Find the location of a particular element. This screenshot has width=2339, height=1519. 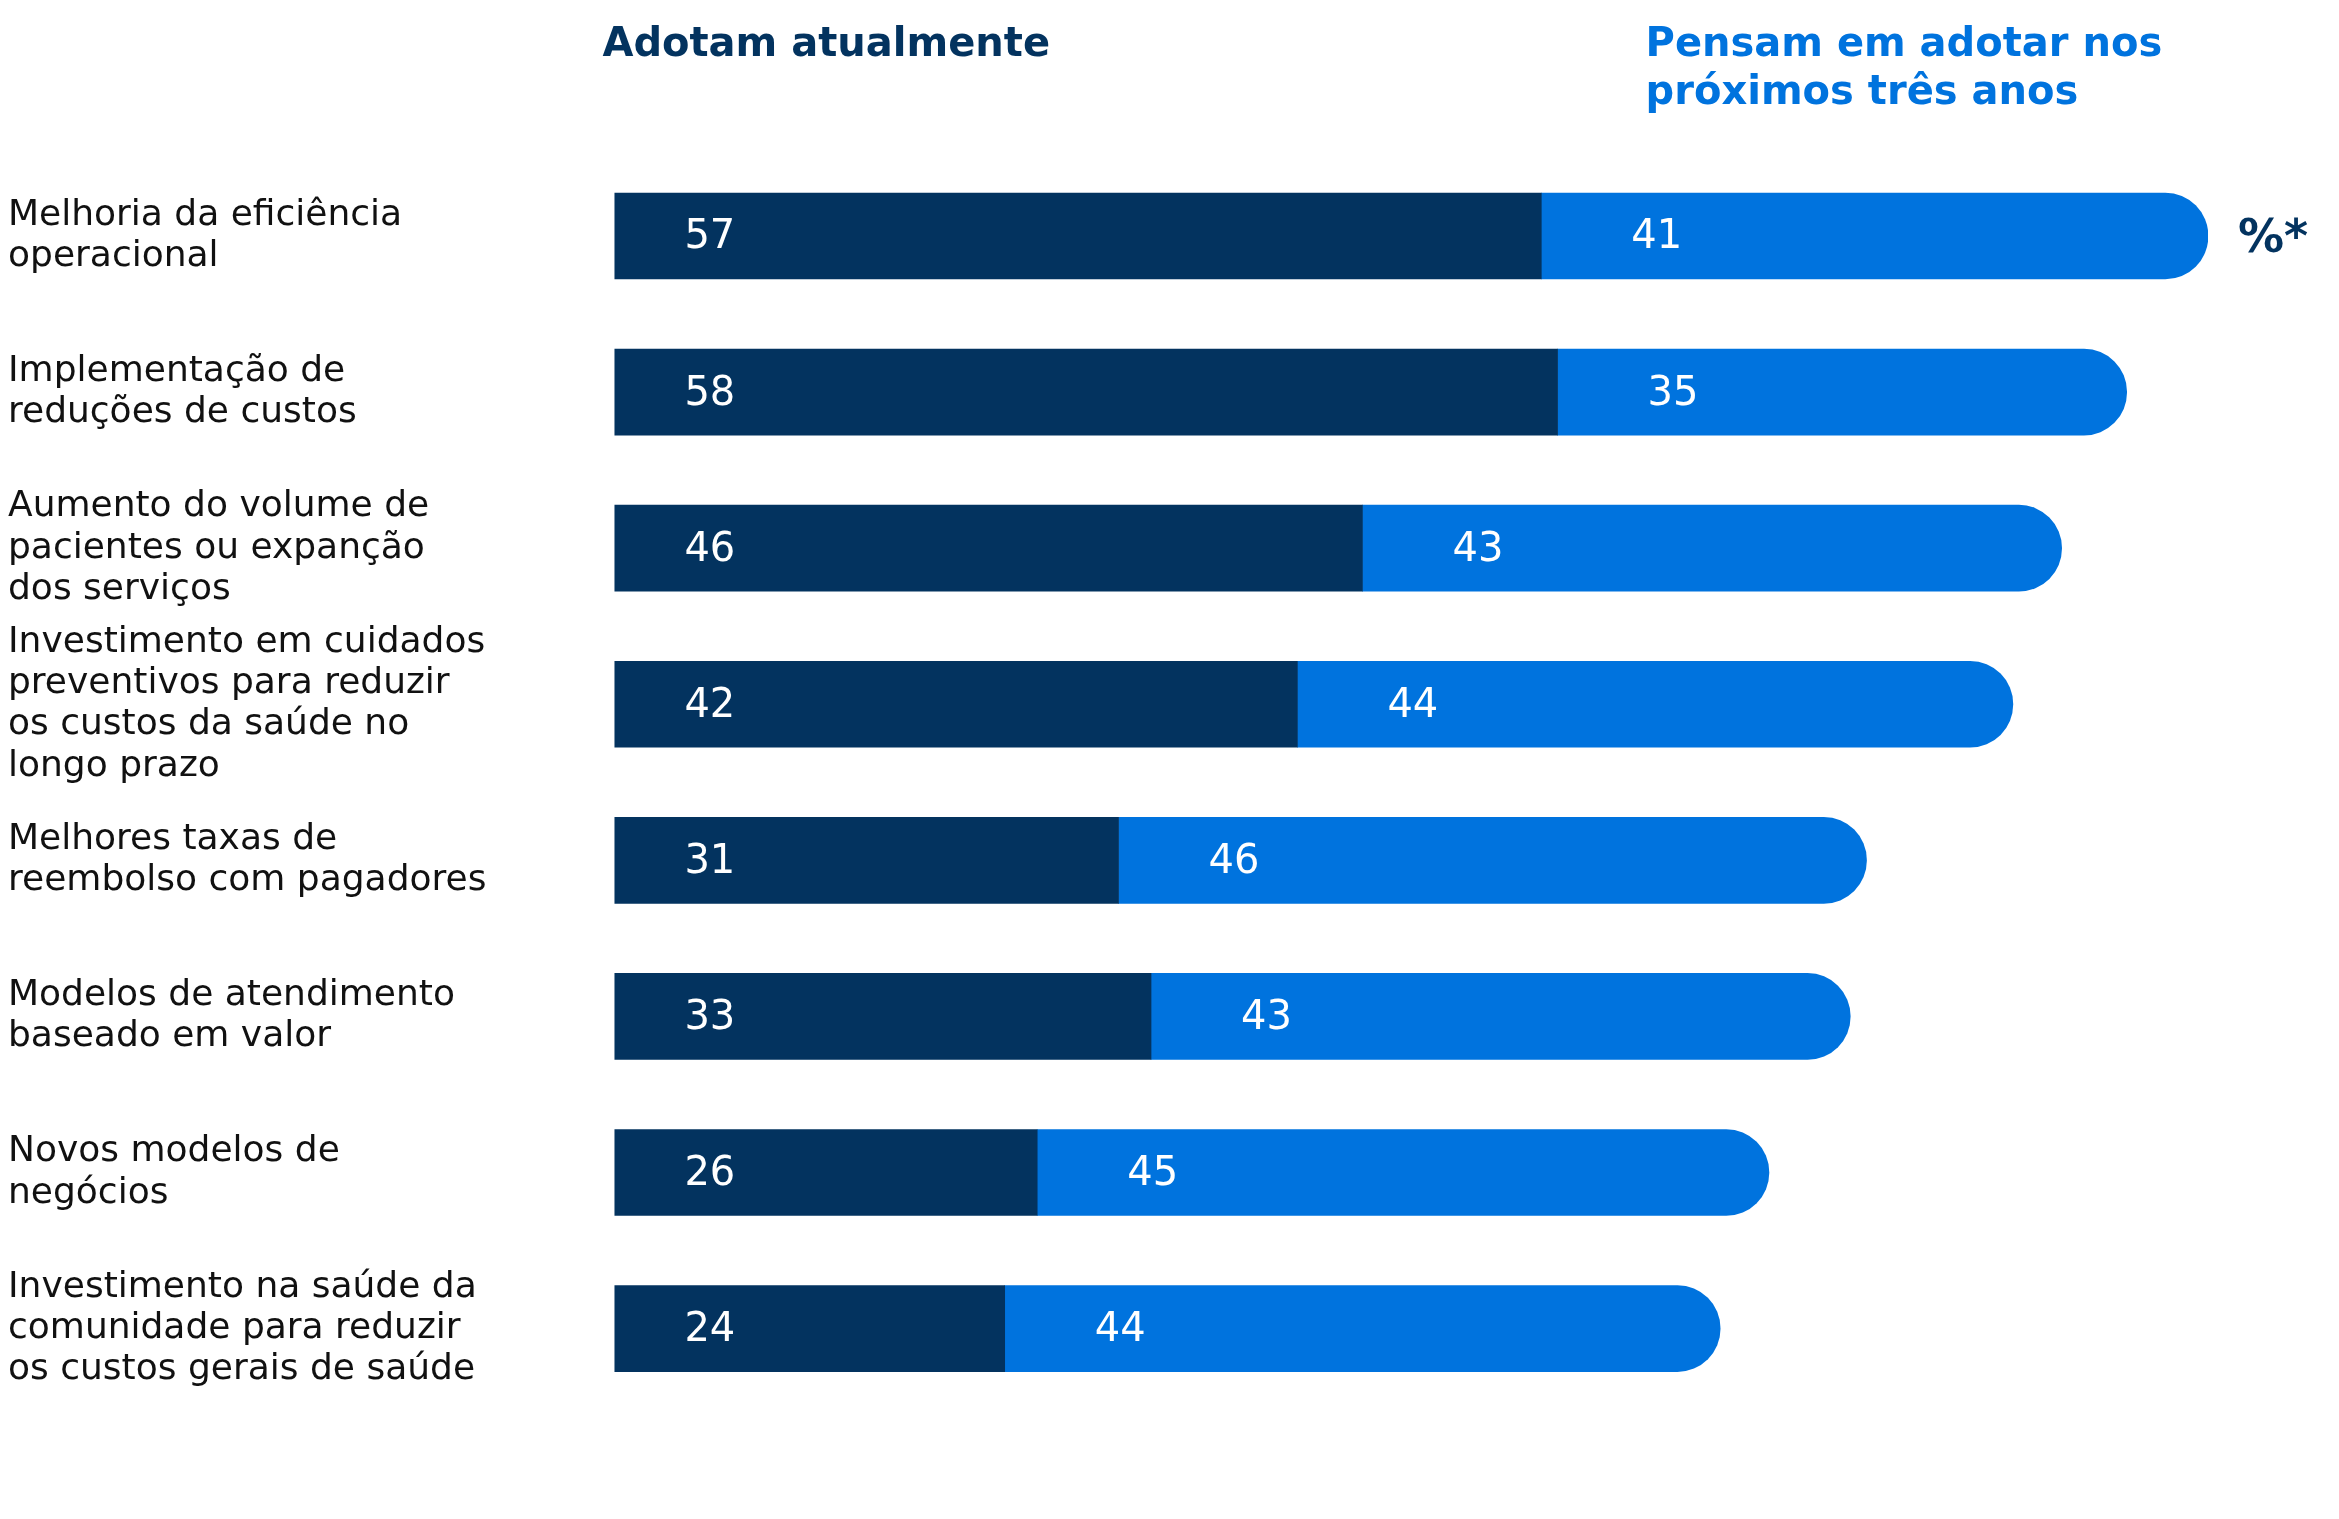

y-tick-label: Investimento em cuidados preventivos para reduzir os custos da saúde no longo prazo is located at coordinates (247, 701).